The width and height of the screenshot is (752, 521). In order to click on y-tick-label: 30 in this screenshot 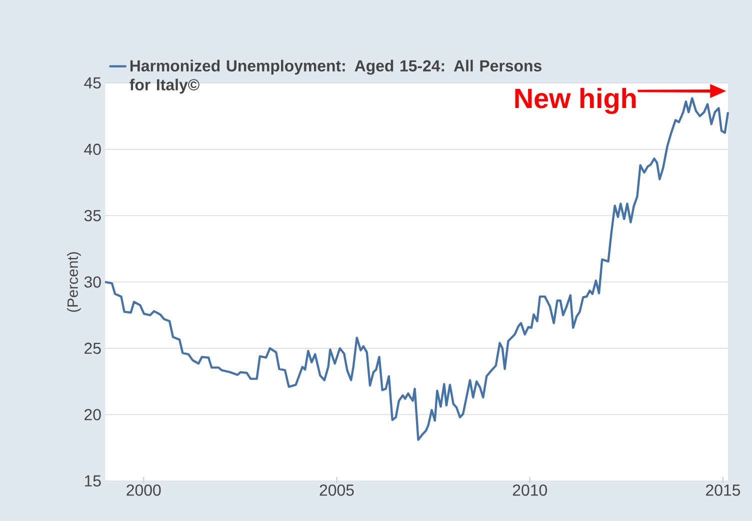, I will do `click(92, 282)`.